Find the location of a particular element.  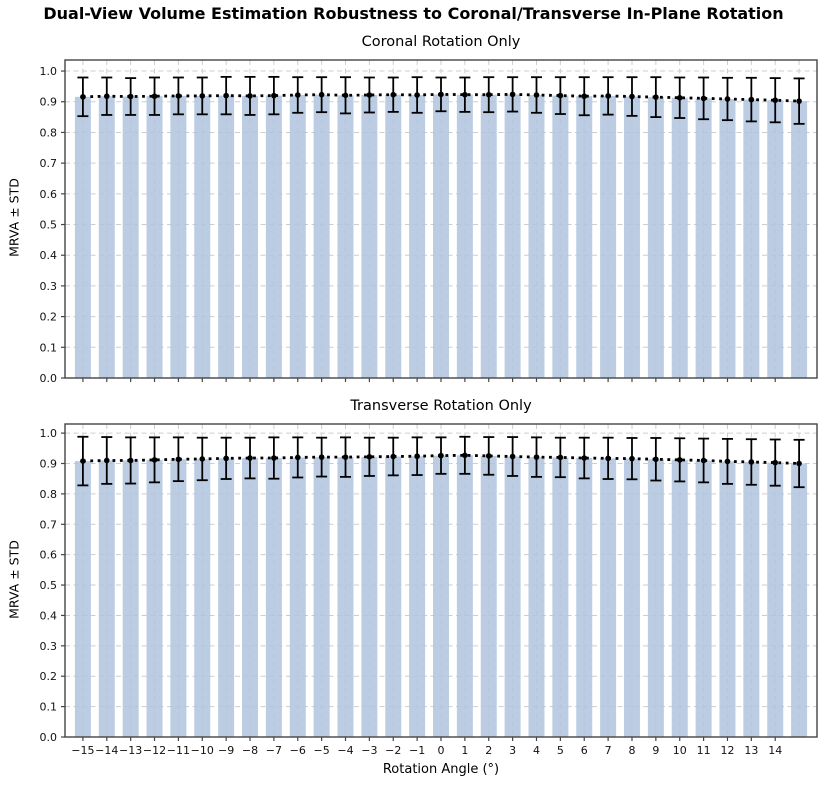

x-tick-label: 13 is located at coordinates (751, 750).